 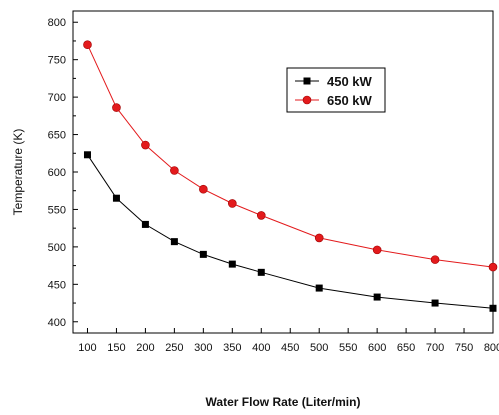 I want to click on y-tick-label: 550, so click(x=57, y=210).